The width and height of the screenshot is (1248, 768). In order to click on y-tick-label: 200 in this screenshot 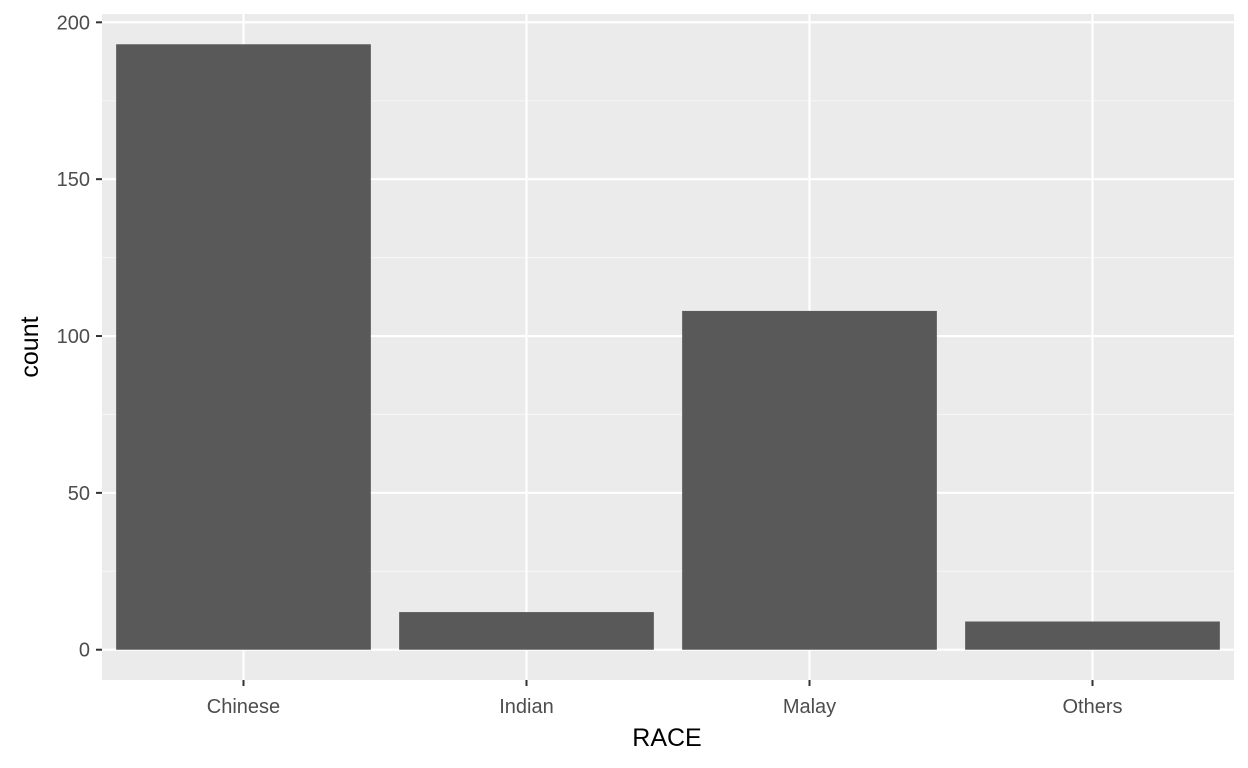, I will do `click(73, 23)`.